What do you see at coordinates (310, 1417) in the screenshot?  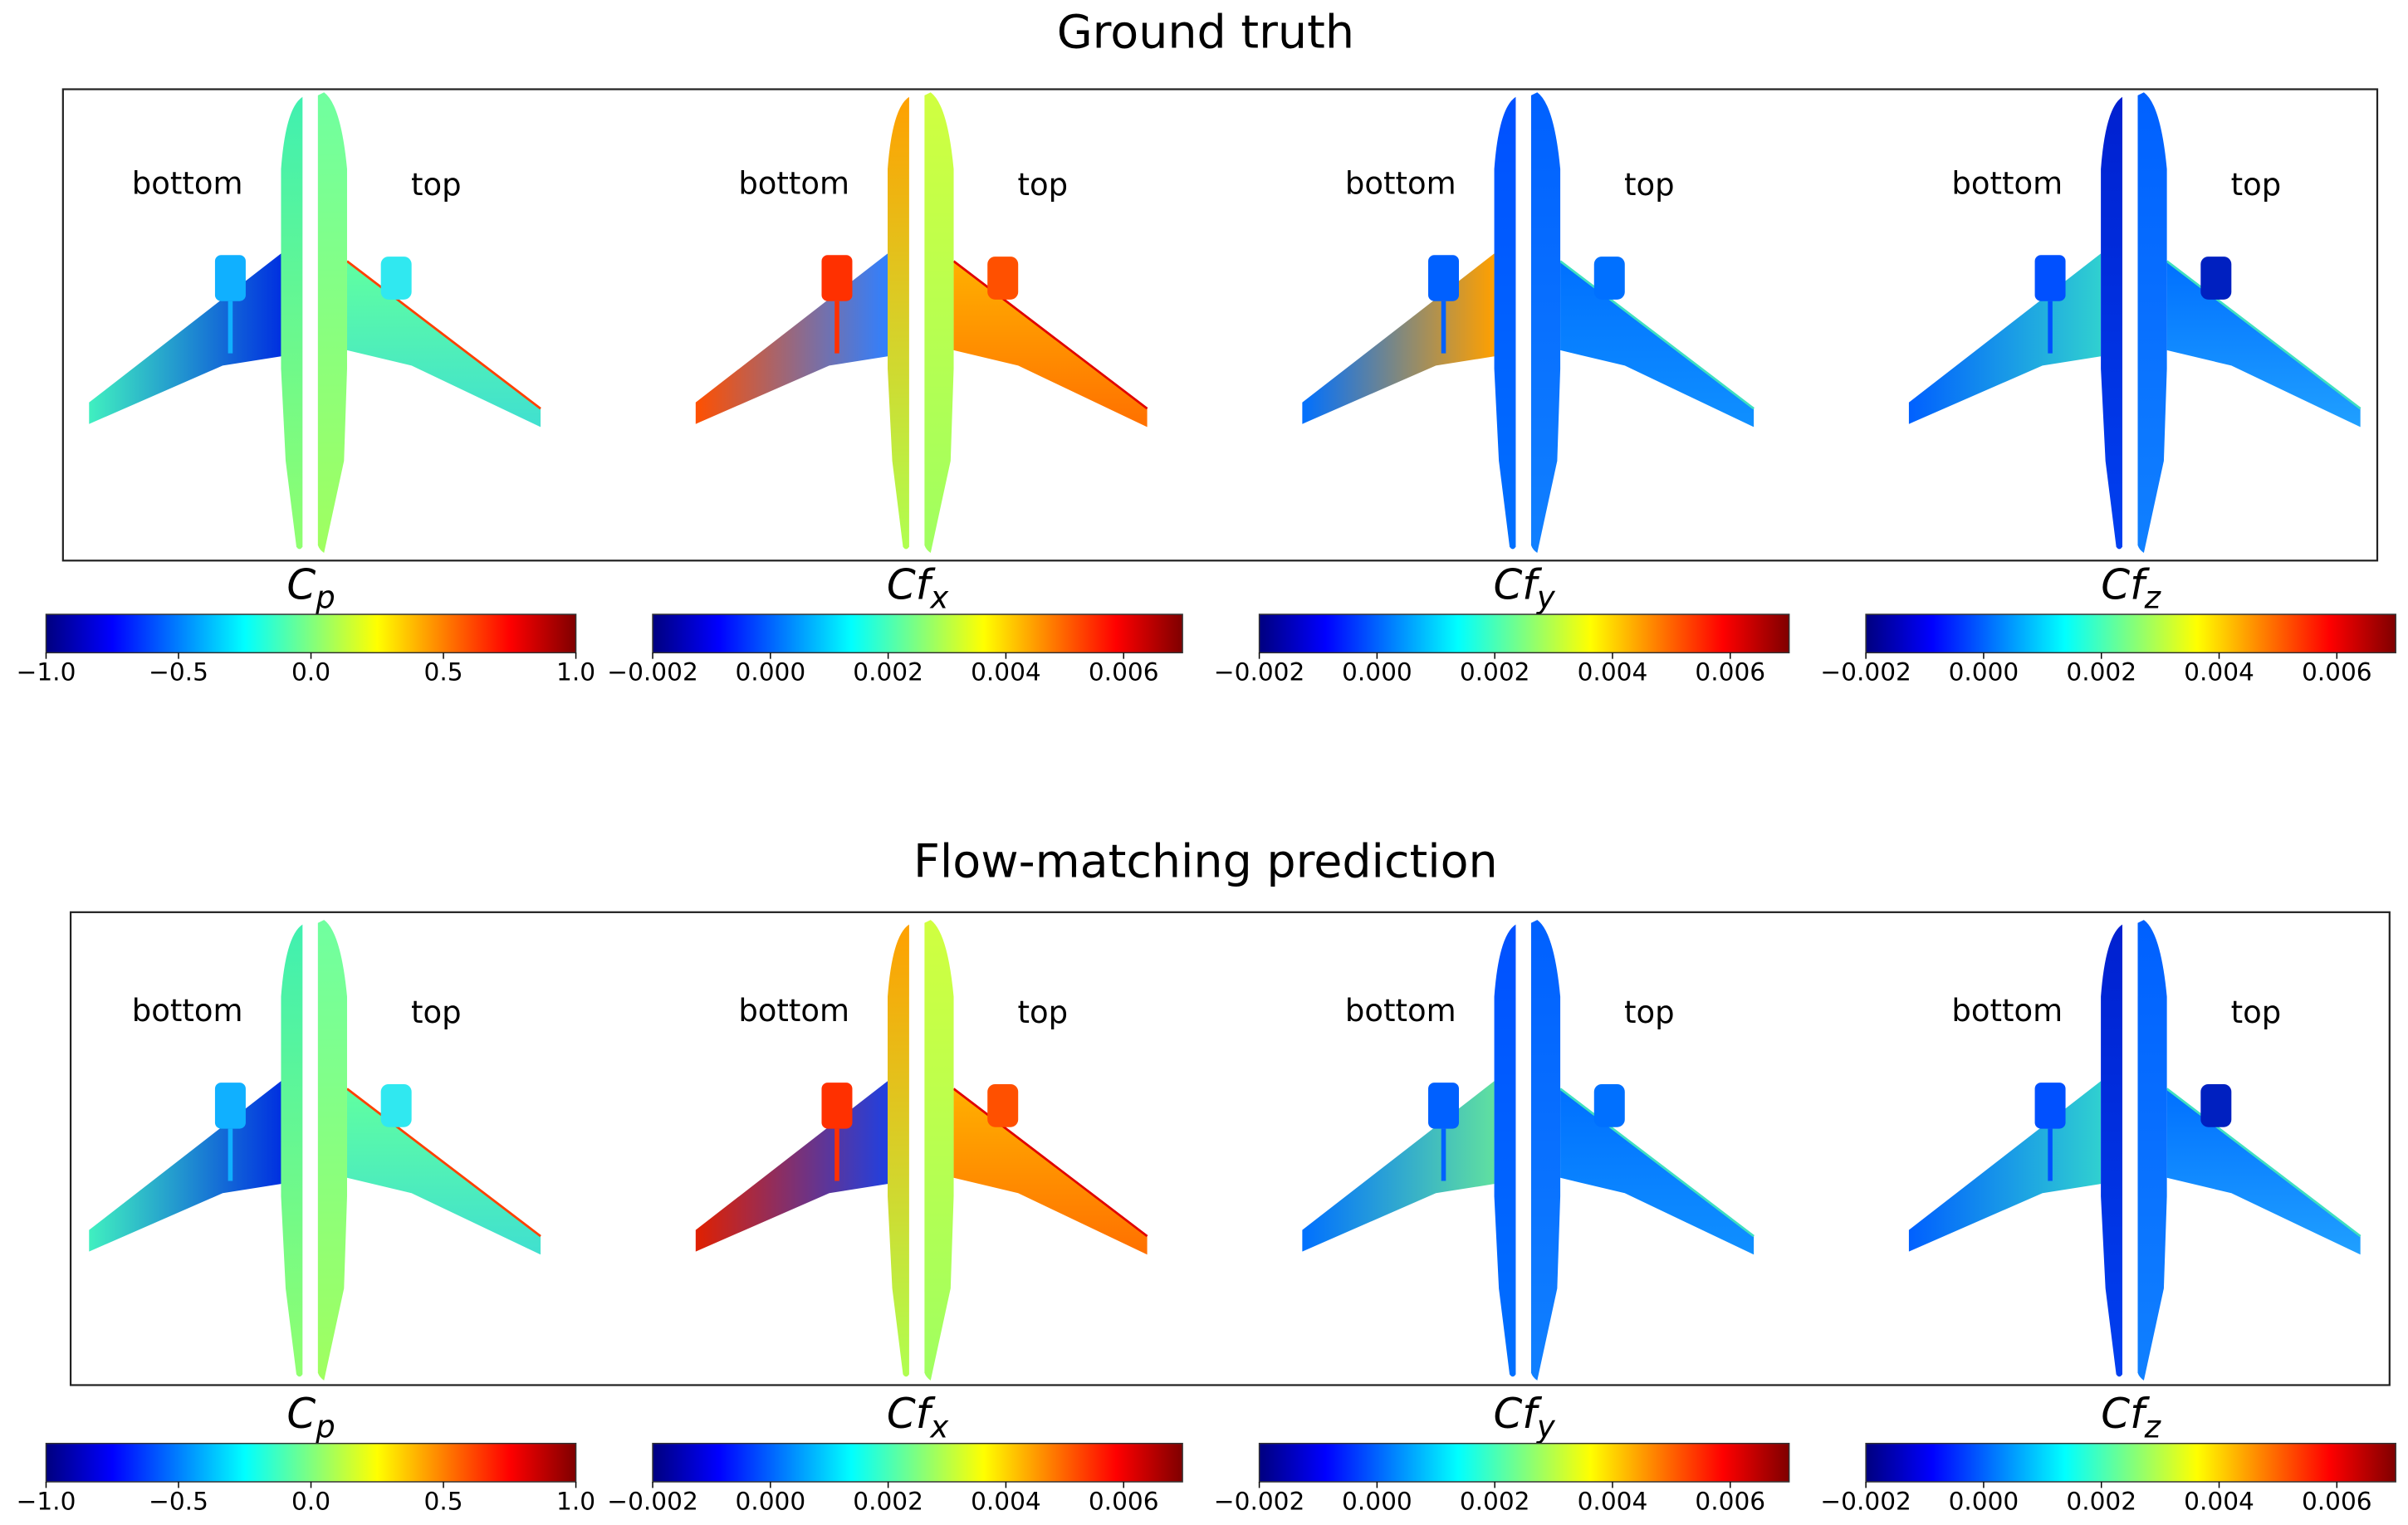 I see `colorbar-label: Cp` at bounding box center [310, 1417].